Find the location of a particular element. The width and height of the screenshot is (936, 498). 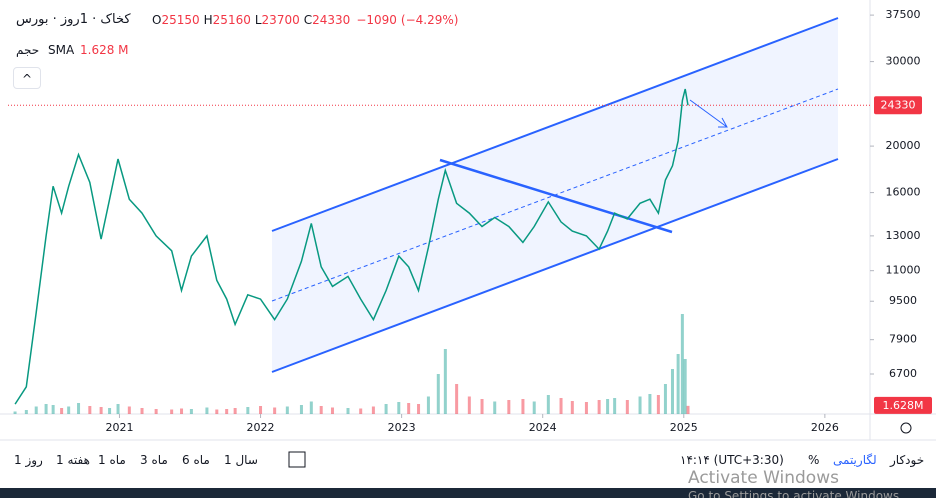

range-button: 6 ماه is located at coordinates (196, 460).